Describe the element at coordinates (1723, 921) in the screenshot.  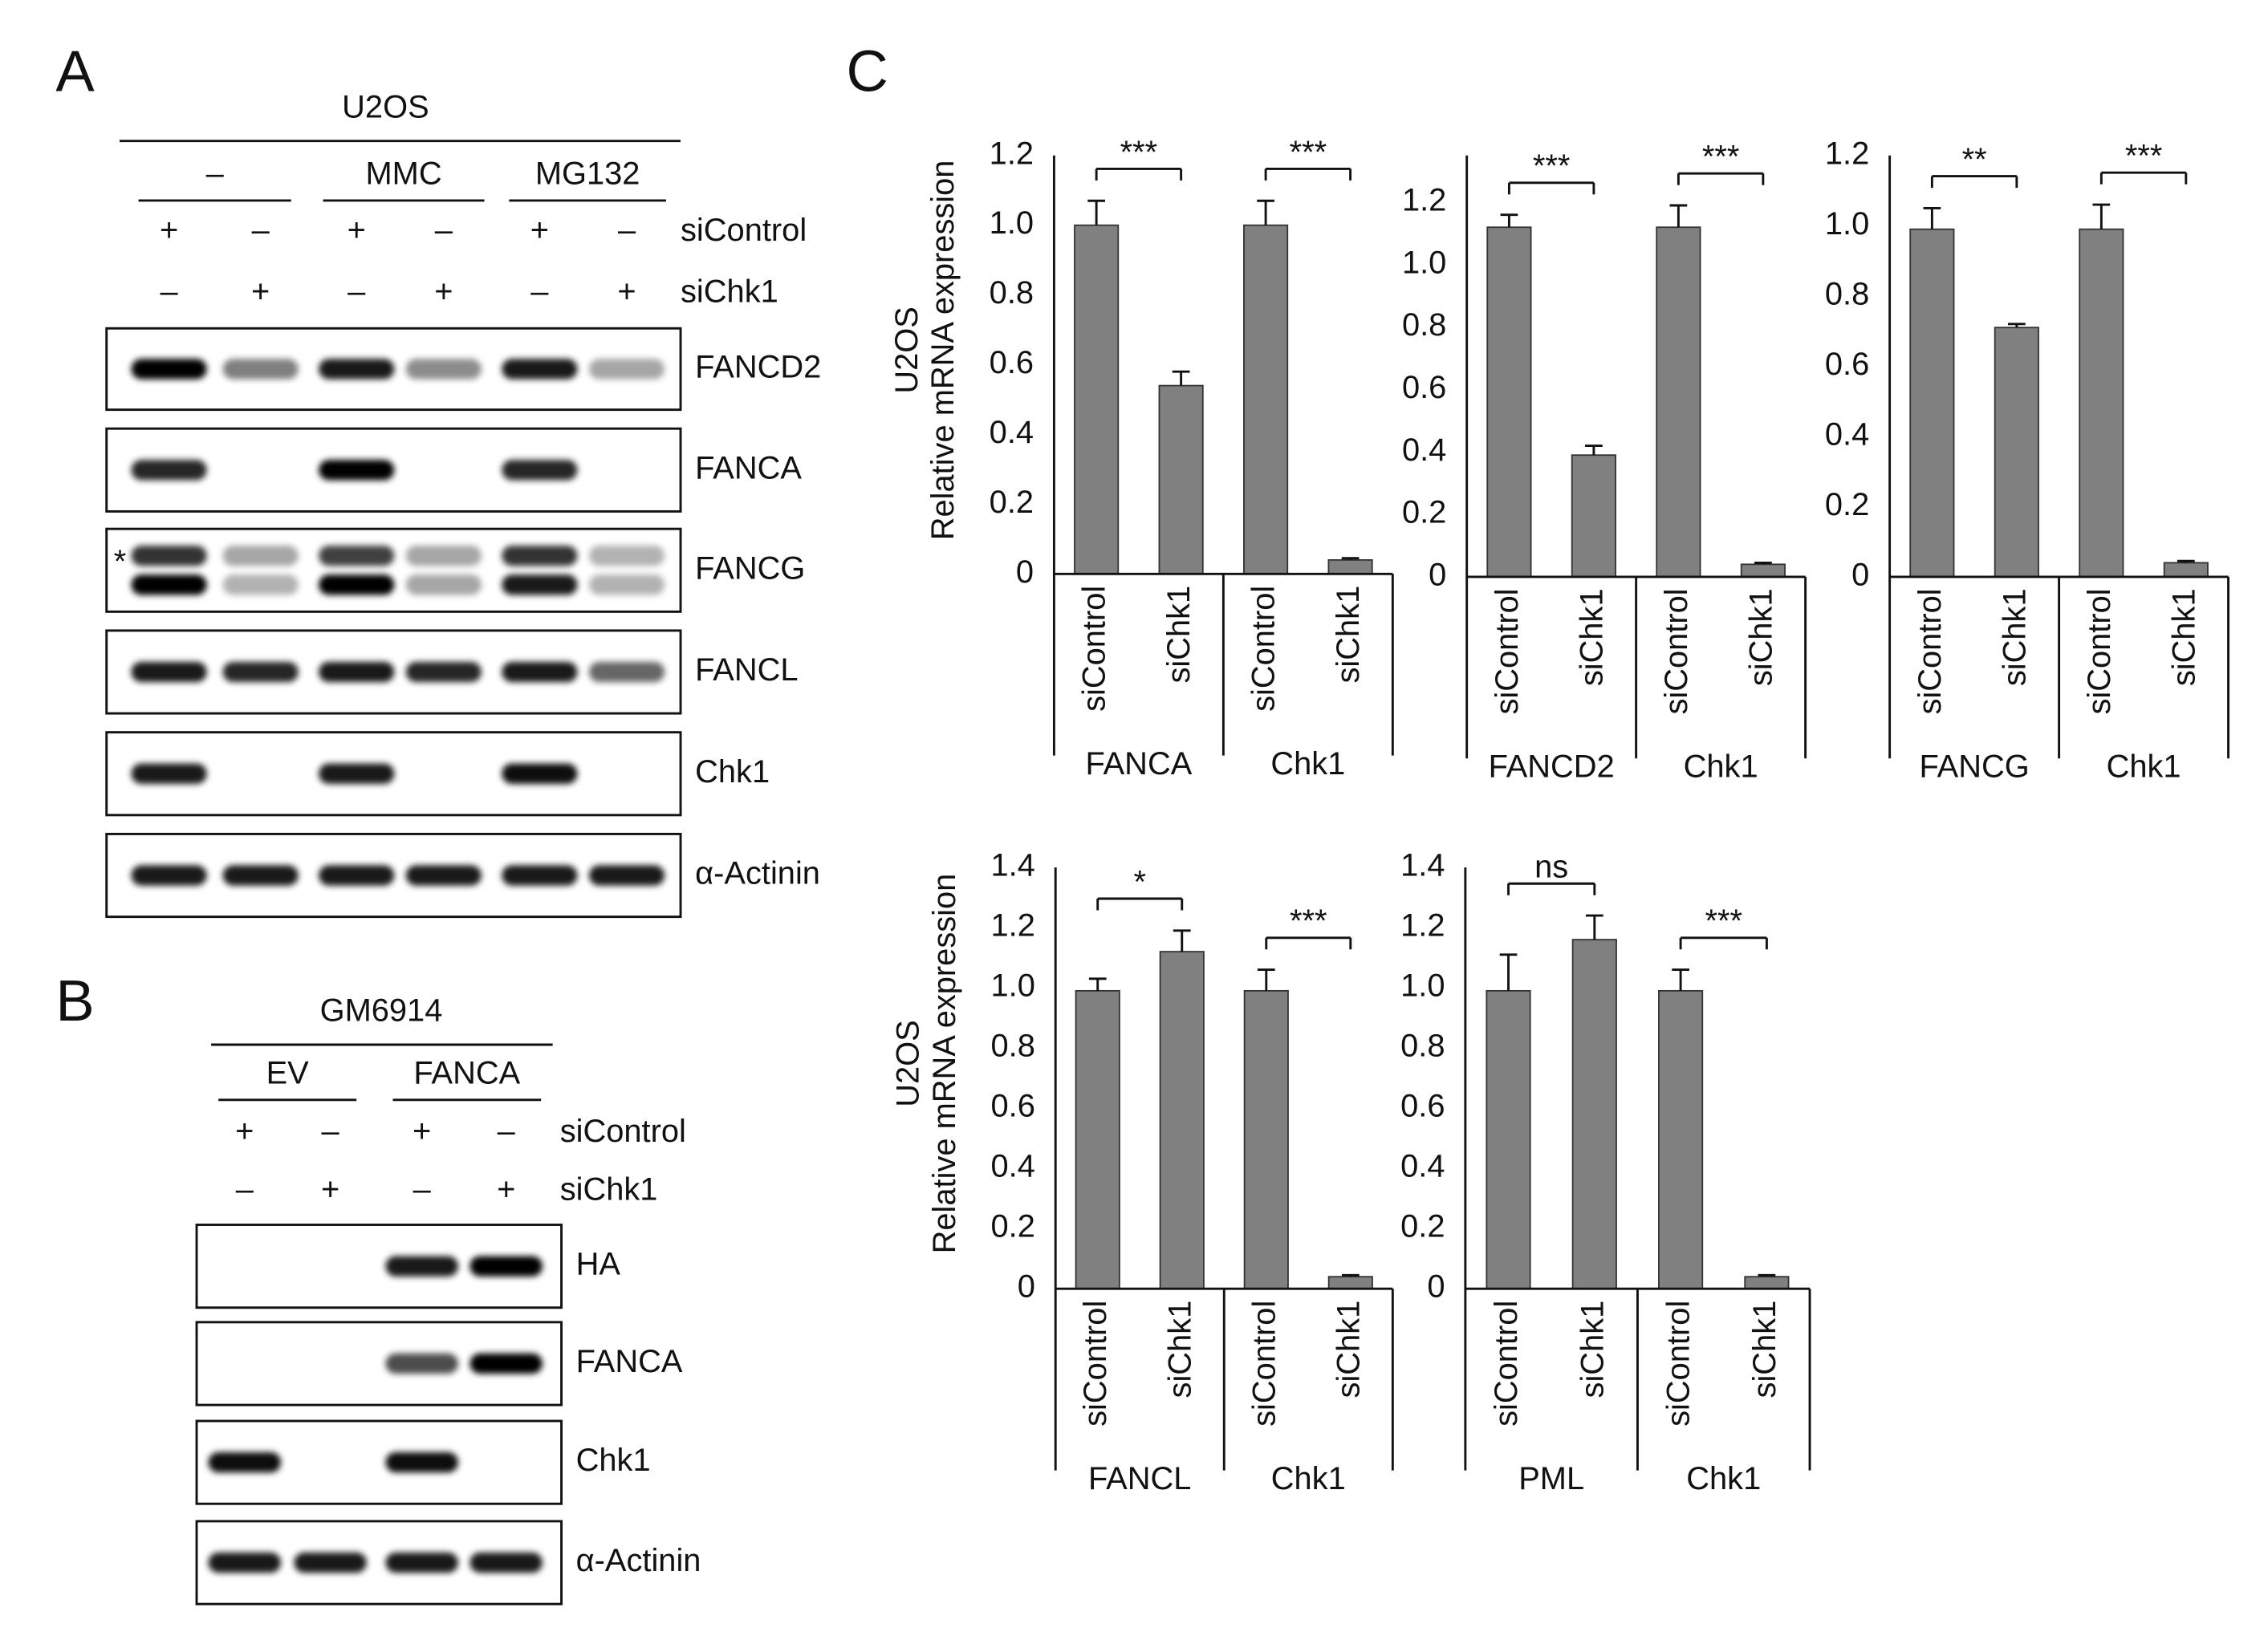
I see `significance-label: ***` at that location.